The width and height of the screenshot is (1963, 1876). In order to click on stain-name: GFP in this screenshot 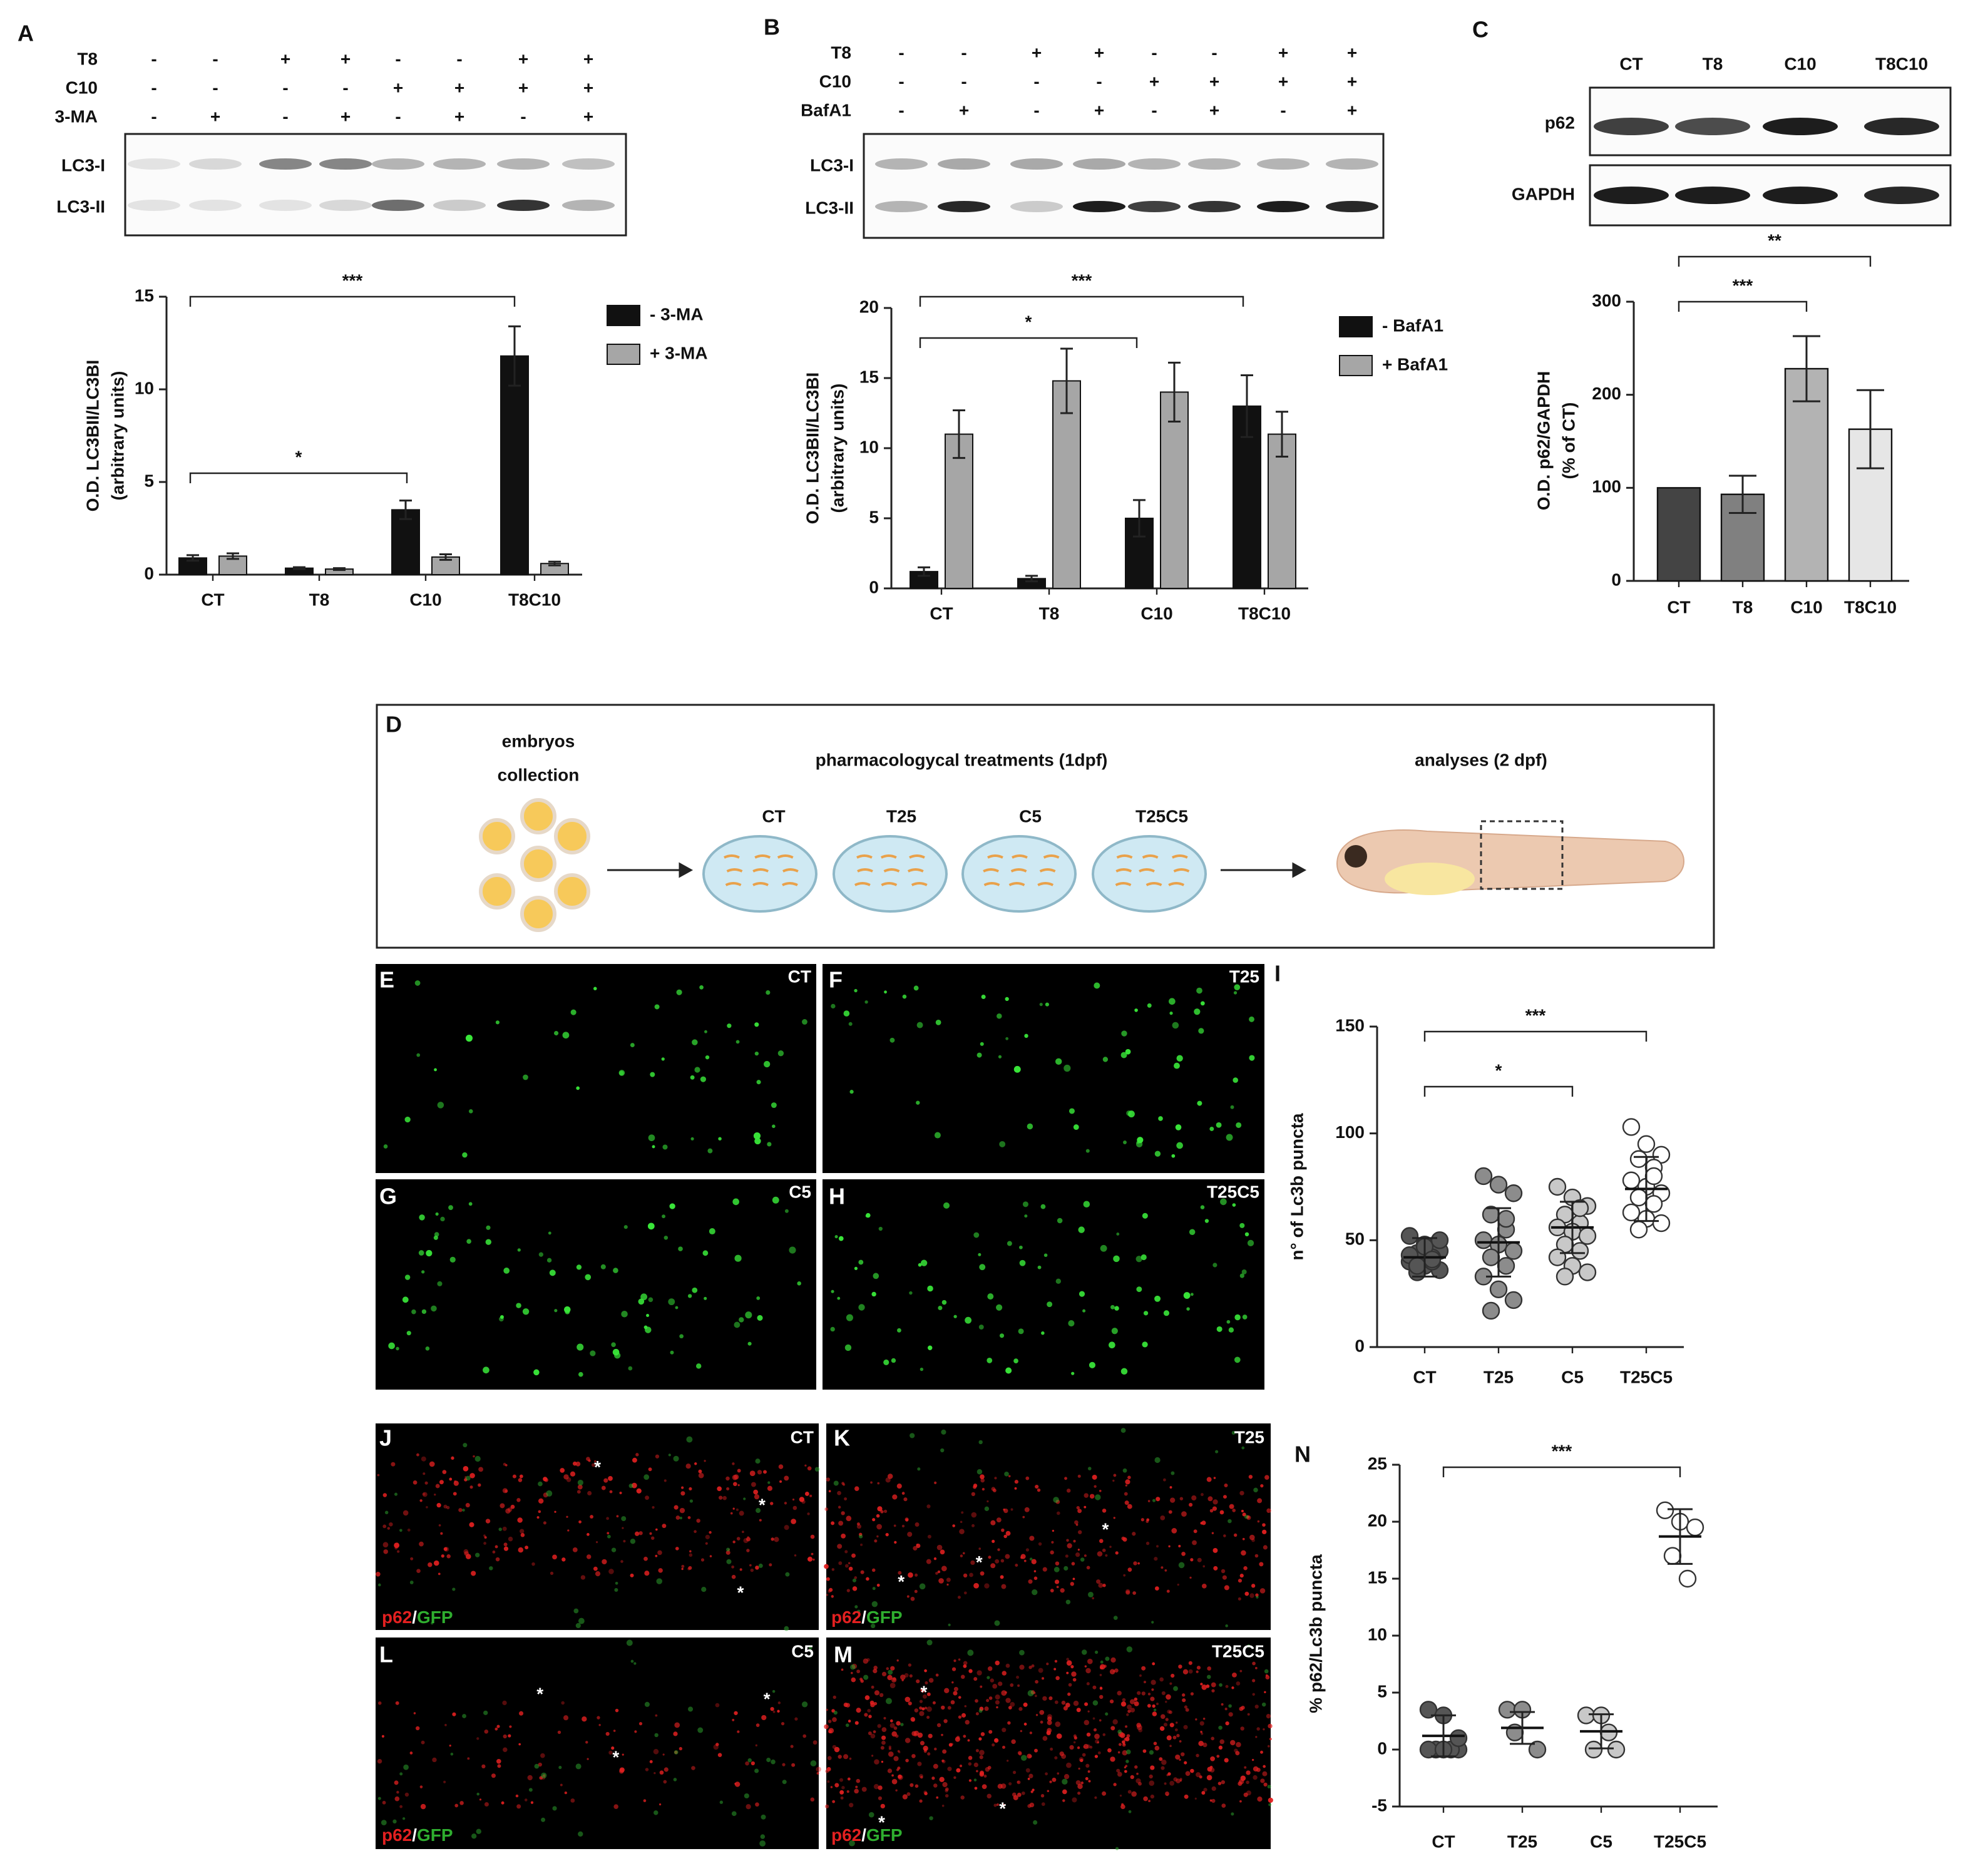, I will do `click(435, 1835)`.